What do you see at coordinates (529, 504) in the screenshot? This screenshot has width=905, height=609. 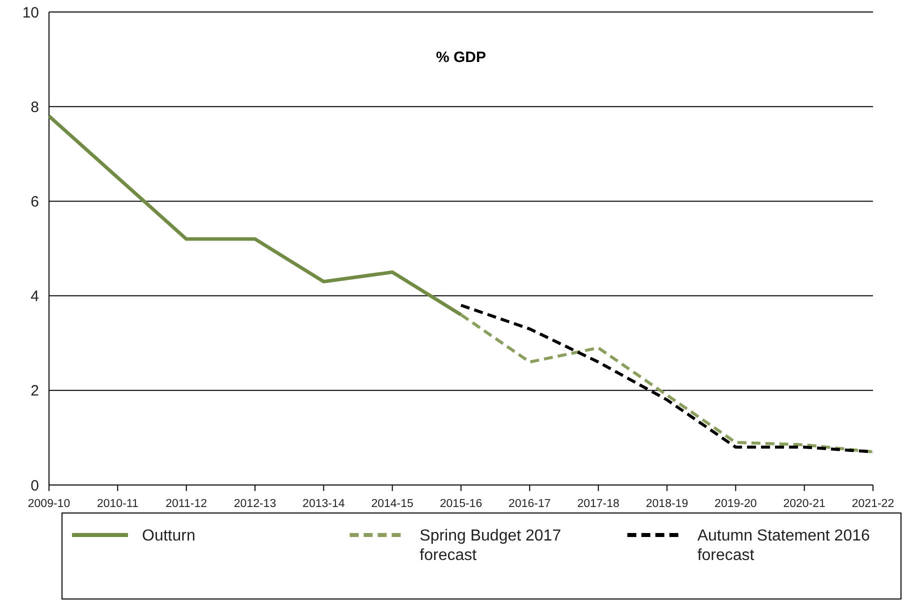 I see `x-tick-label: 2016-17` at bounding box center [529, 504].